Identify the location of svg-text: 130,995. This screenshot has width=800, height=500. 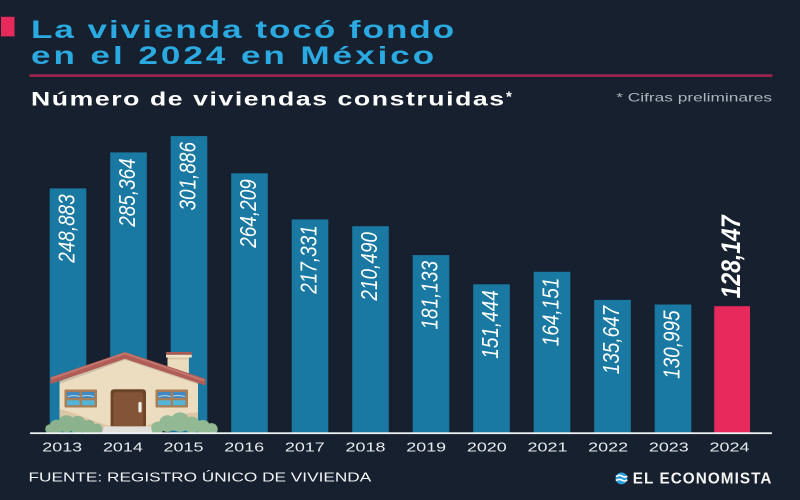
(672, 344).